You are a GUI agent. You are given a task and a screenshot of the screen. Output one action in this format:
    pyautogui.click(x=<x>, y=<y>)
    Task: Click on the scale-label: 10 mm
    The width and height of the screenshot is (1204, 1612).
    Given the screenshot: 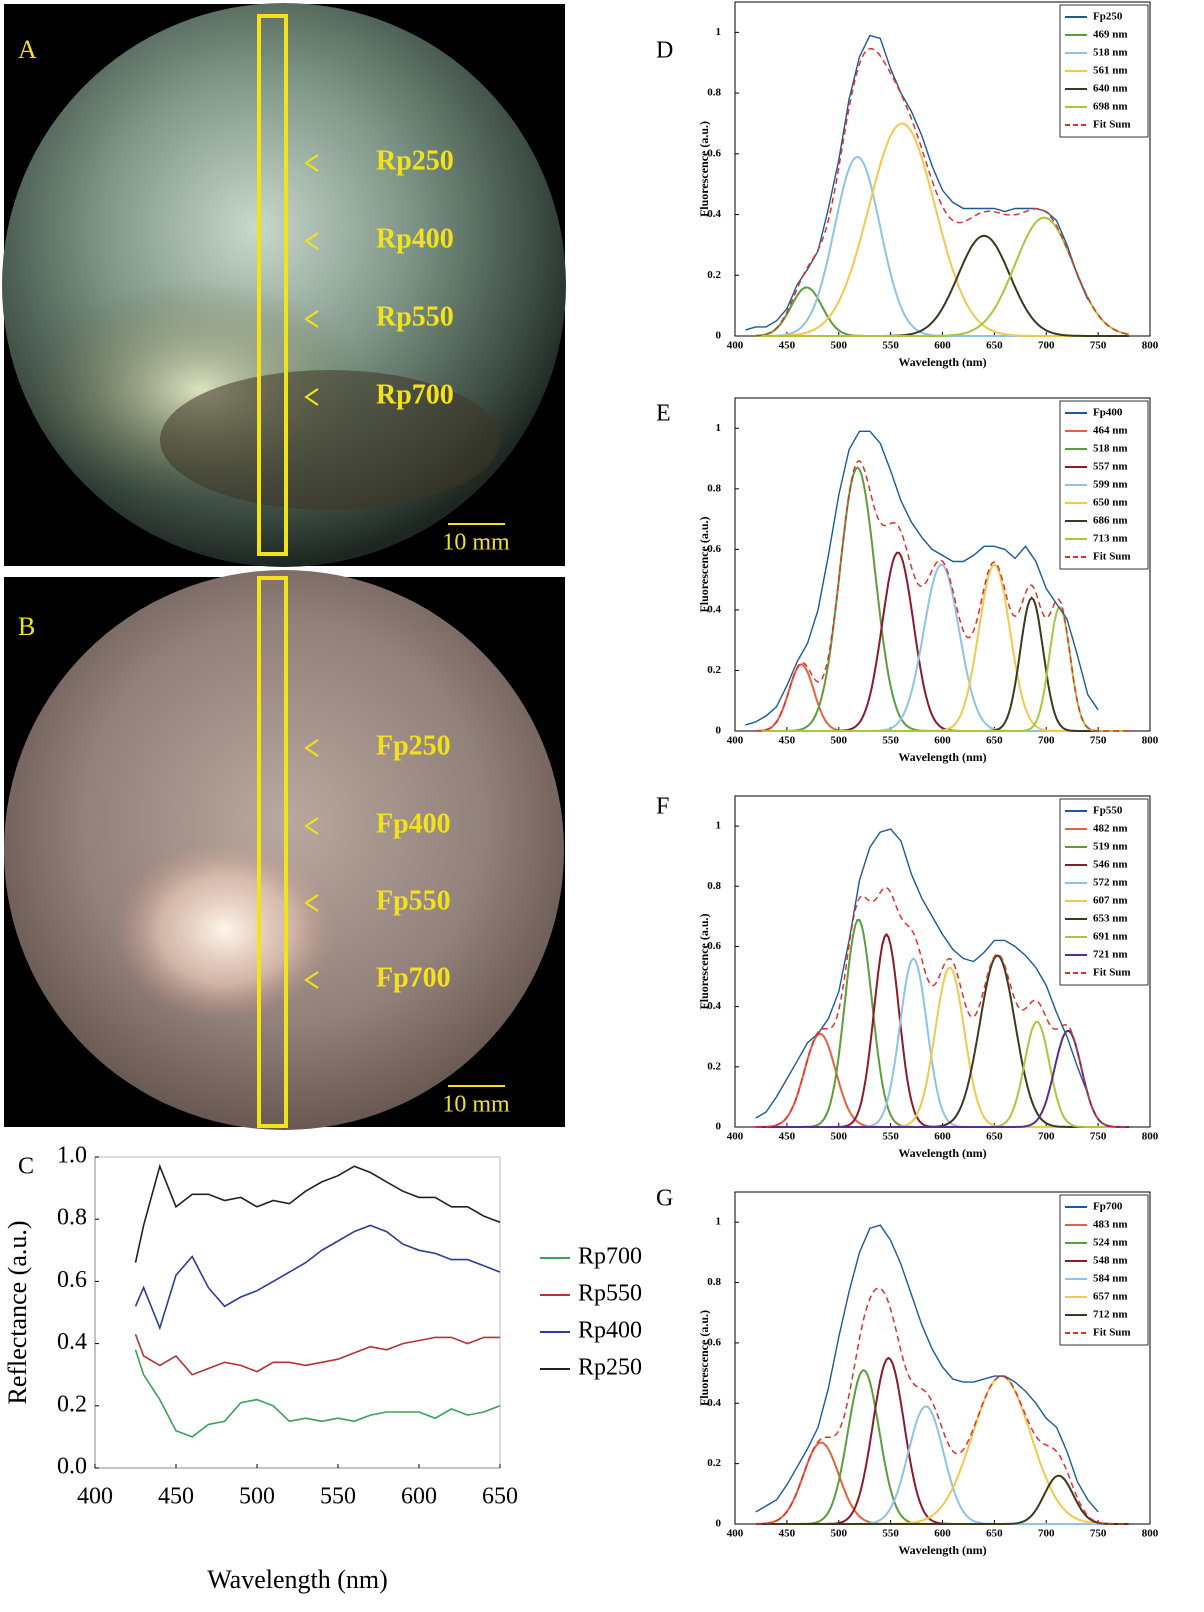 What is the action you would take?
    pyautogui.click(x=476, y=1105)
    